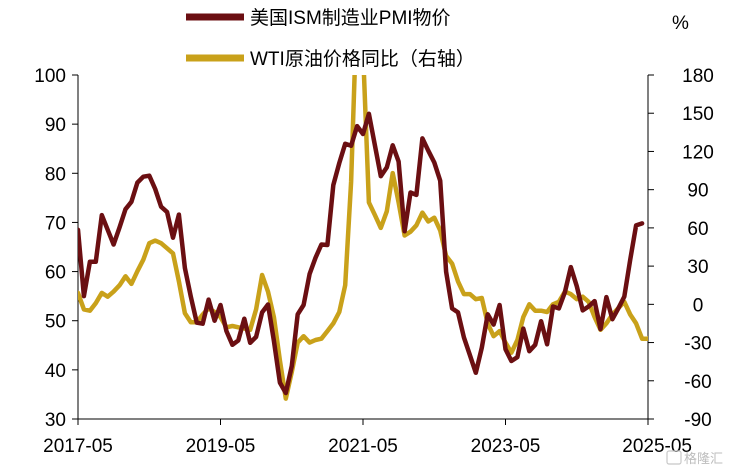  I want to click on right-tick-label: 0, so click(698, 305).